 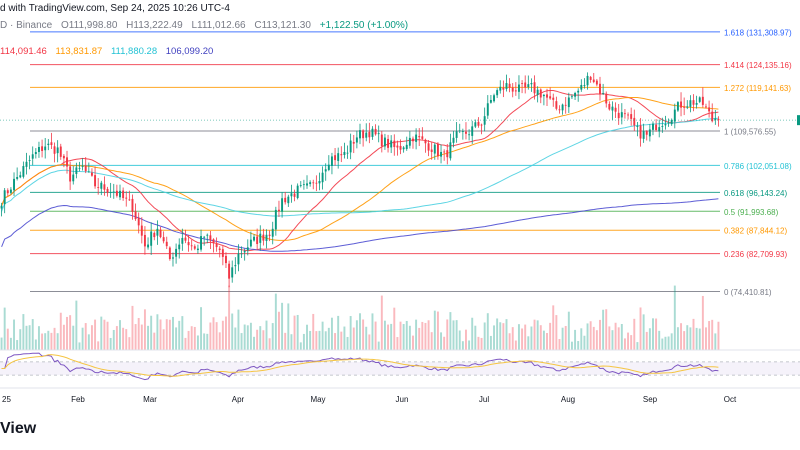 I want to click on time-axis-label: 25, so click(x=6, y=399).